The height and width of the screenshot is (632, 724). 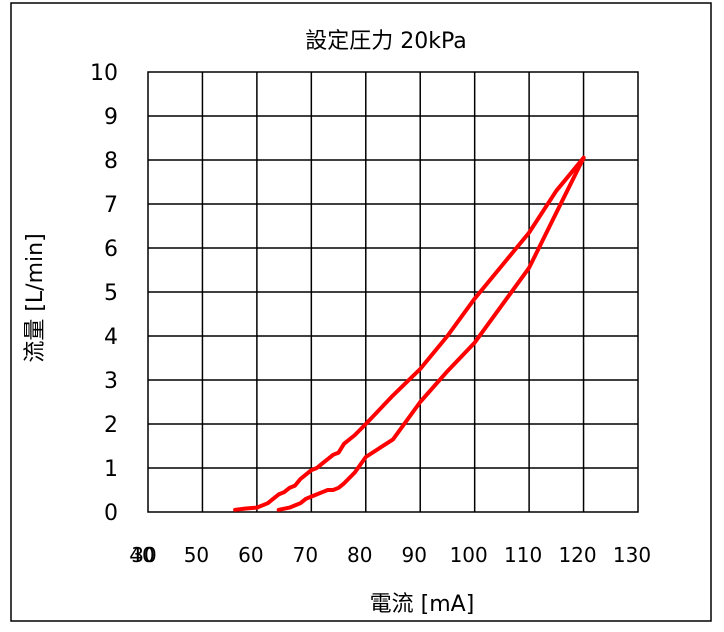 What do you see at coordinates (111, 469) in the screenshot?
I see `y-tick-label: 1` at bounding box center [111, 469].